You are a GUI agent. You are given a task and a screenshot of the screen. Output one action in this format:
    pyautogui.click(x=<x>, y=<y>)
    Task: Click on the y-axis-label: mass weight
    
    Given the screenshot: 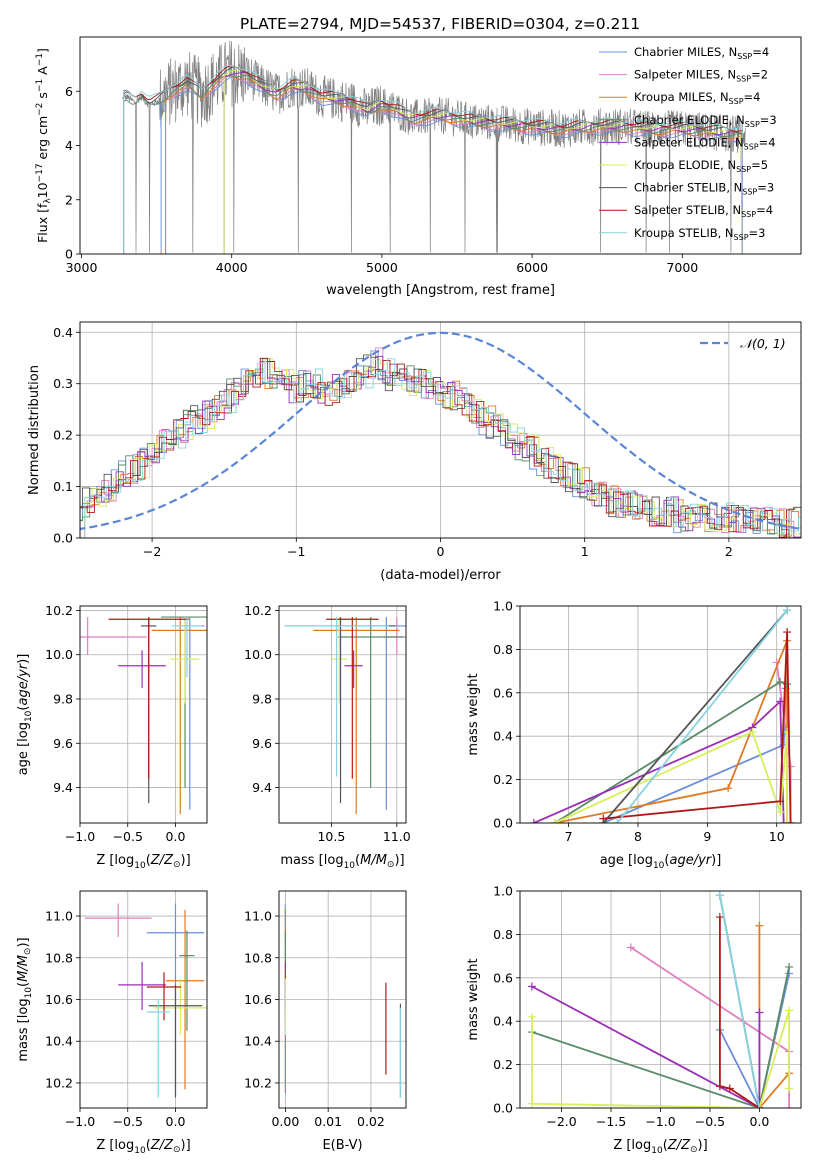 What is the action you would take?
    pyautogui.click(x=473, y=999)
    